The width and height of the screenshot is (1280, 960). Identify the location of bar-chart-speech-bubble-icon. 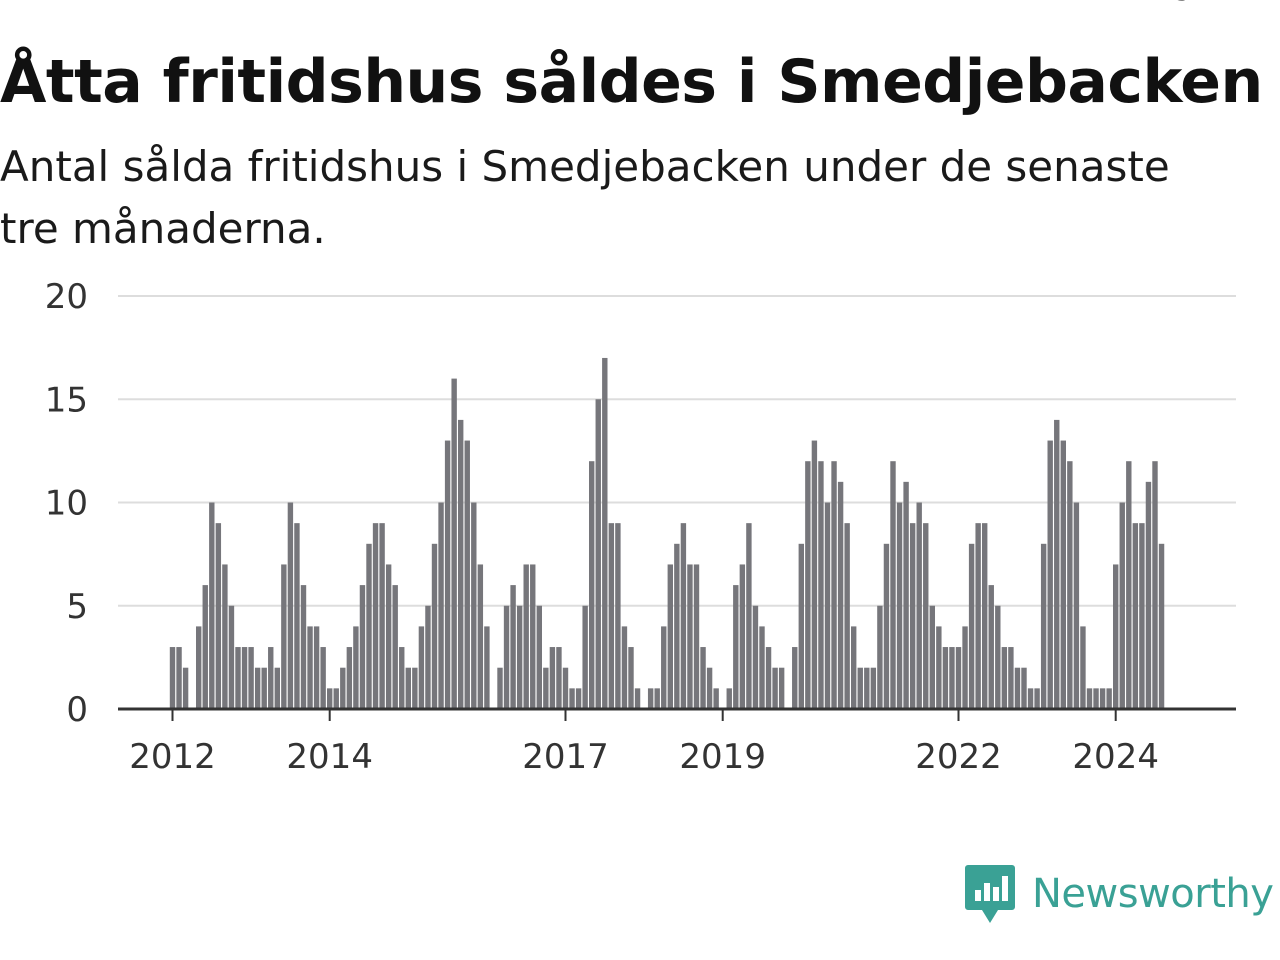
(990, 894).